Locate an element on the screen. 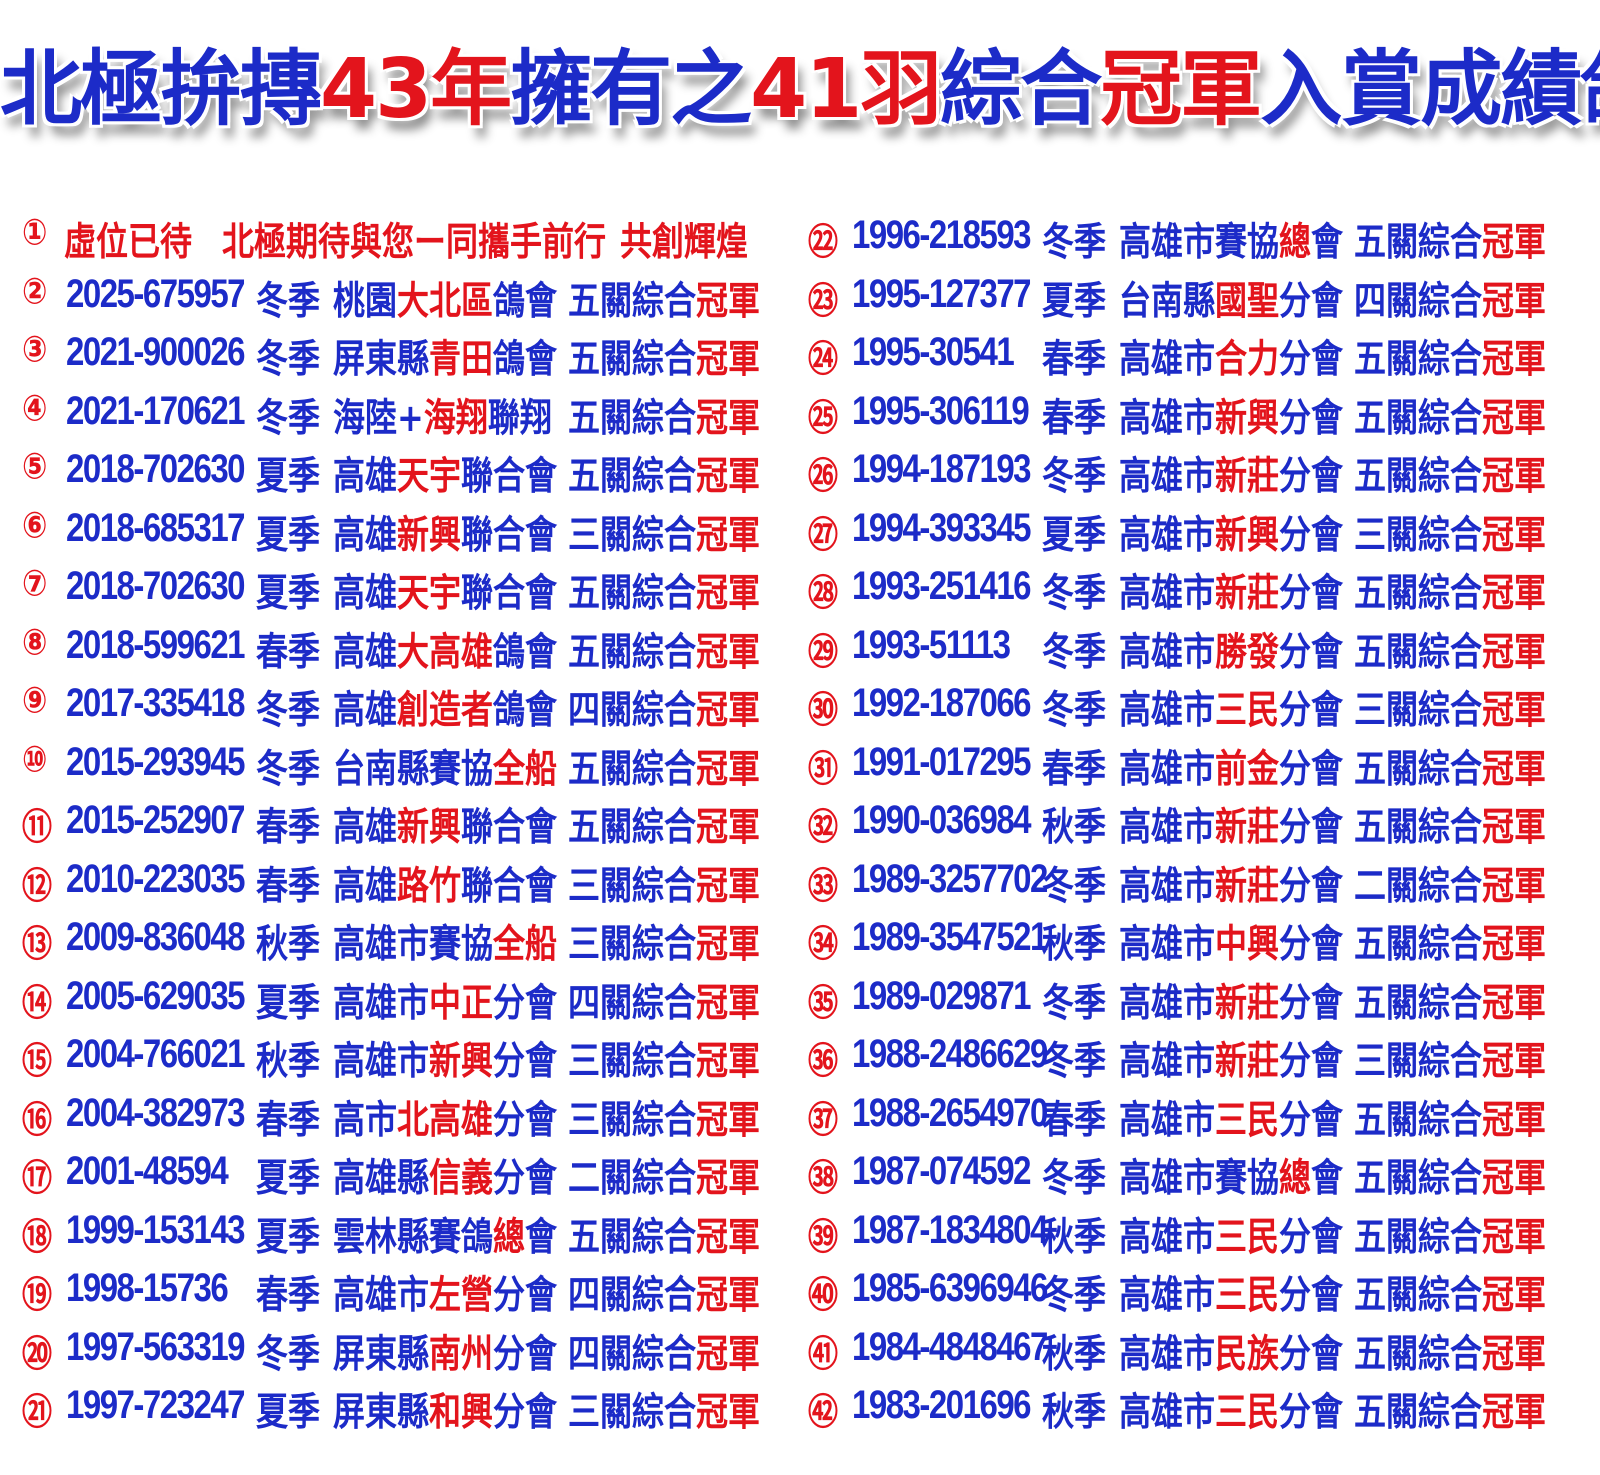 The width and height of the screenshot is (1600, 1475). row-number: ㉟ is located at coordinates (823, 1003).